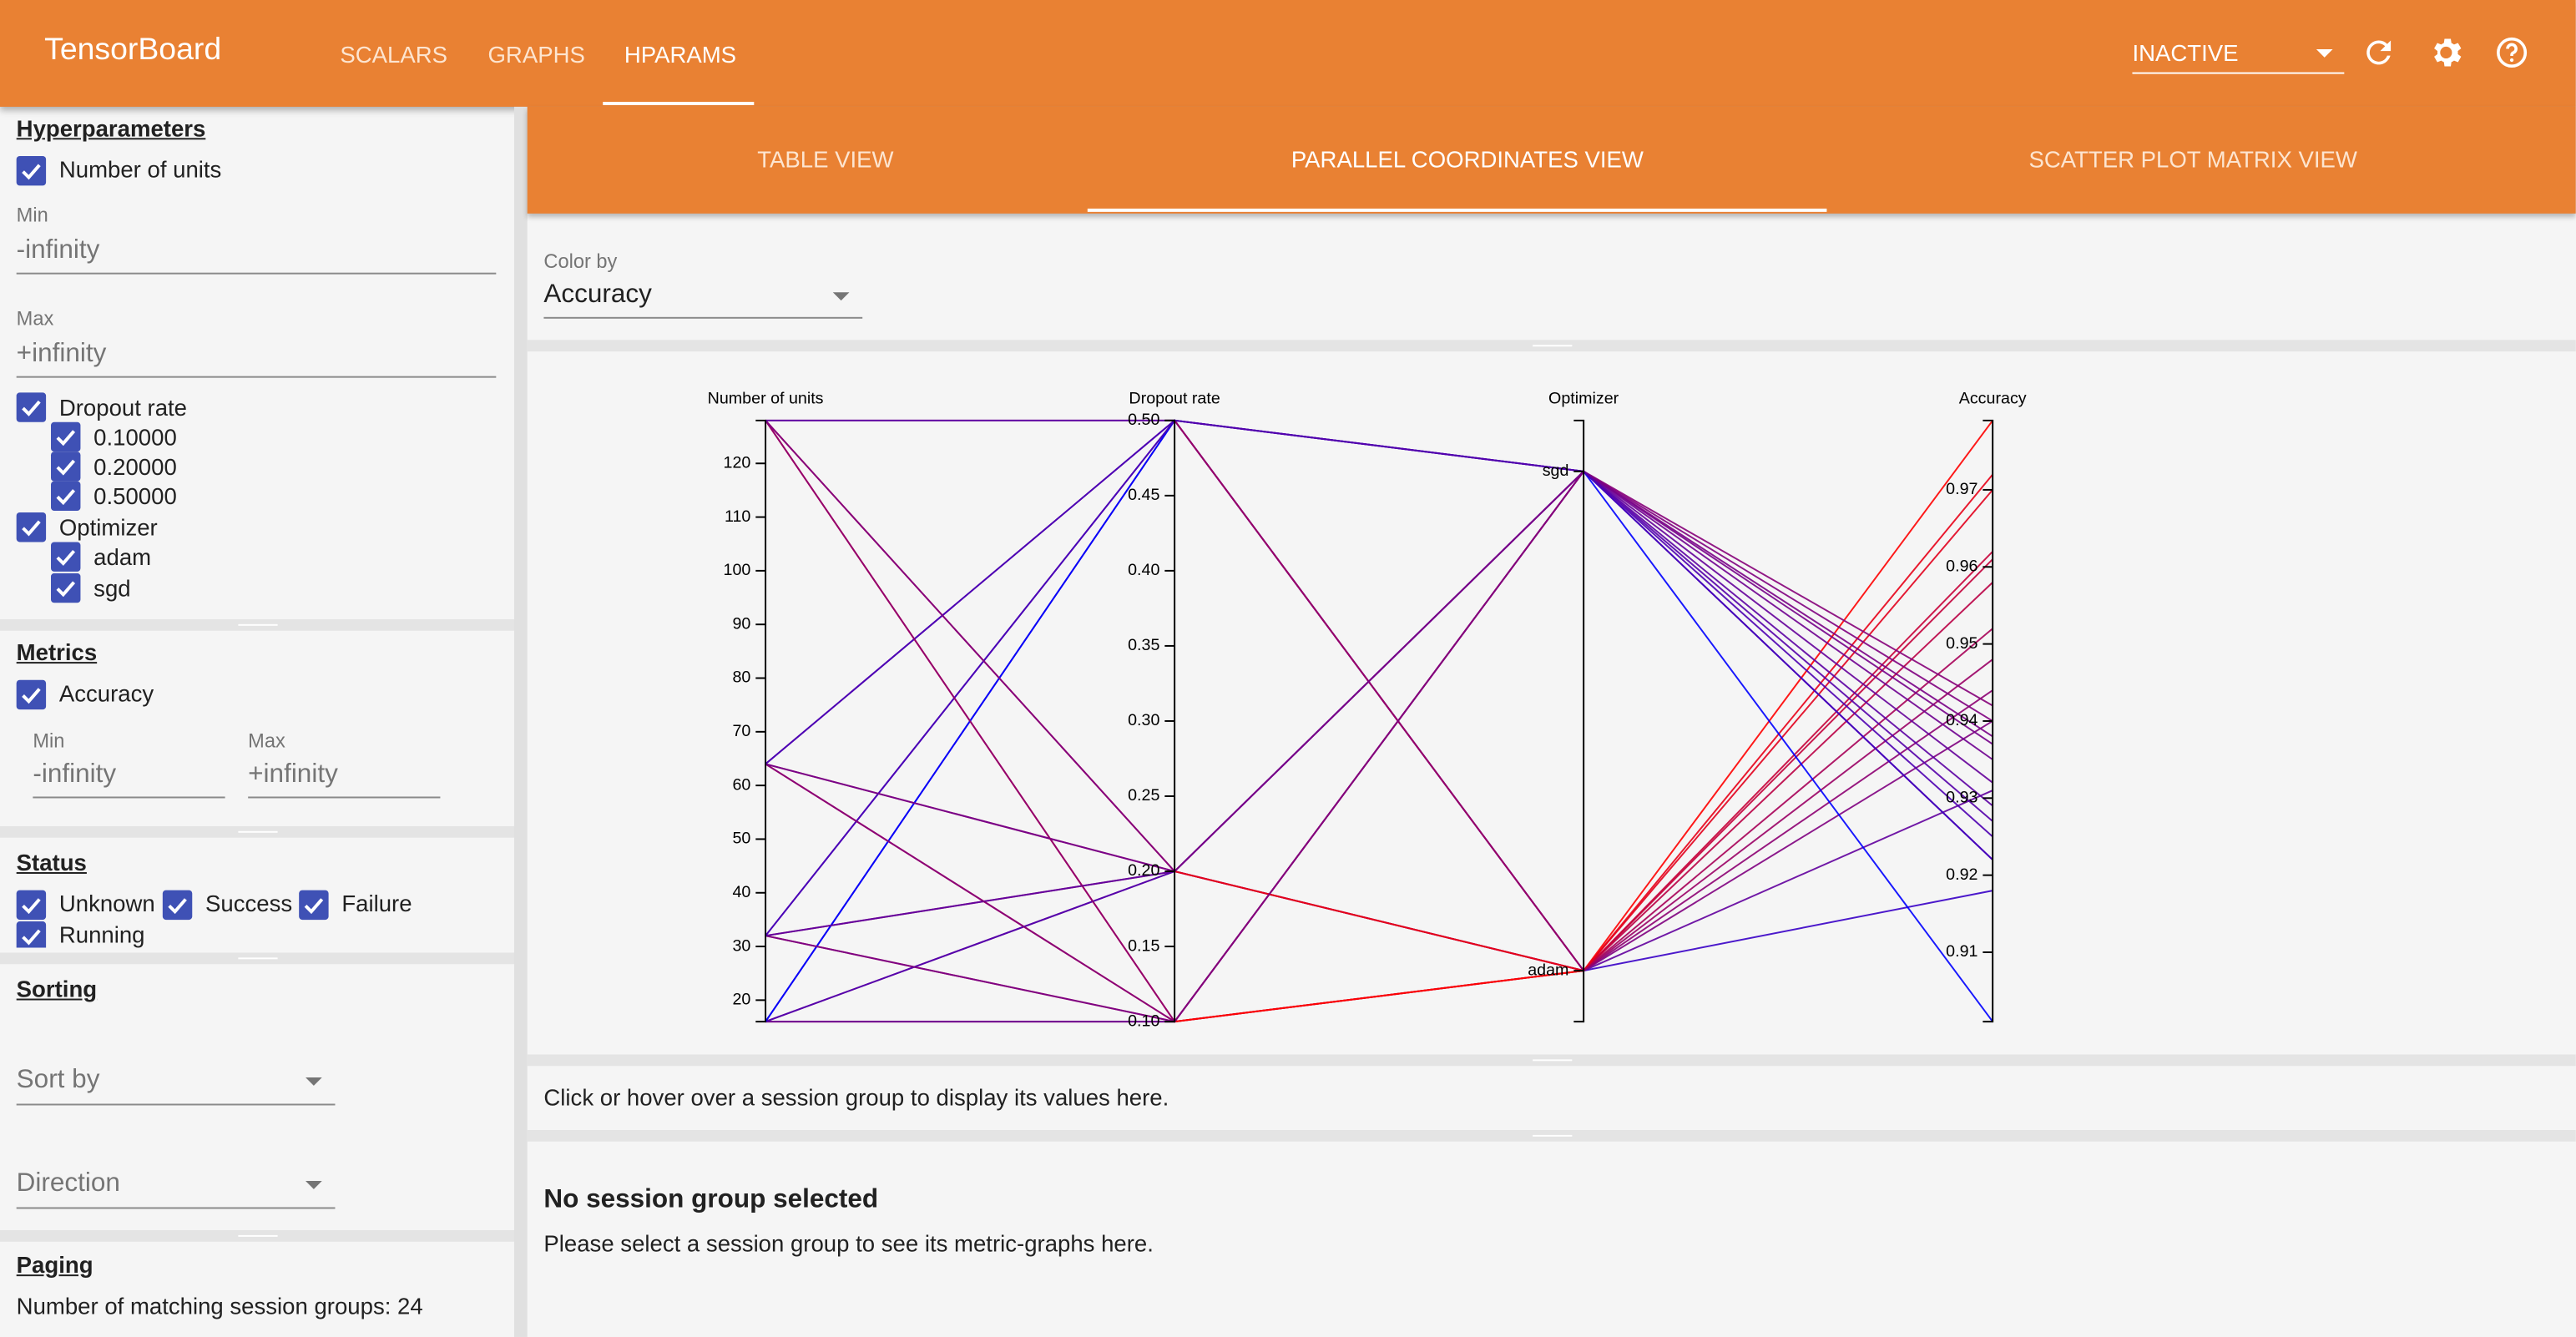 The image size is (2576, 1337). I want to click on help-button, so click(2511, 52).